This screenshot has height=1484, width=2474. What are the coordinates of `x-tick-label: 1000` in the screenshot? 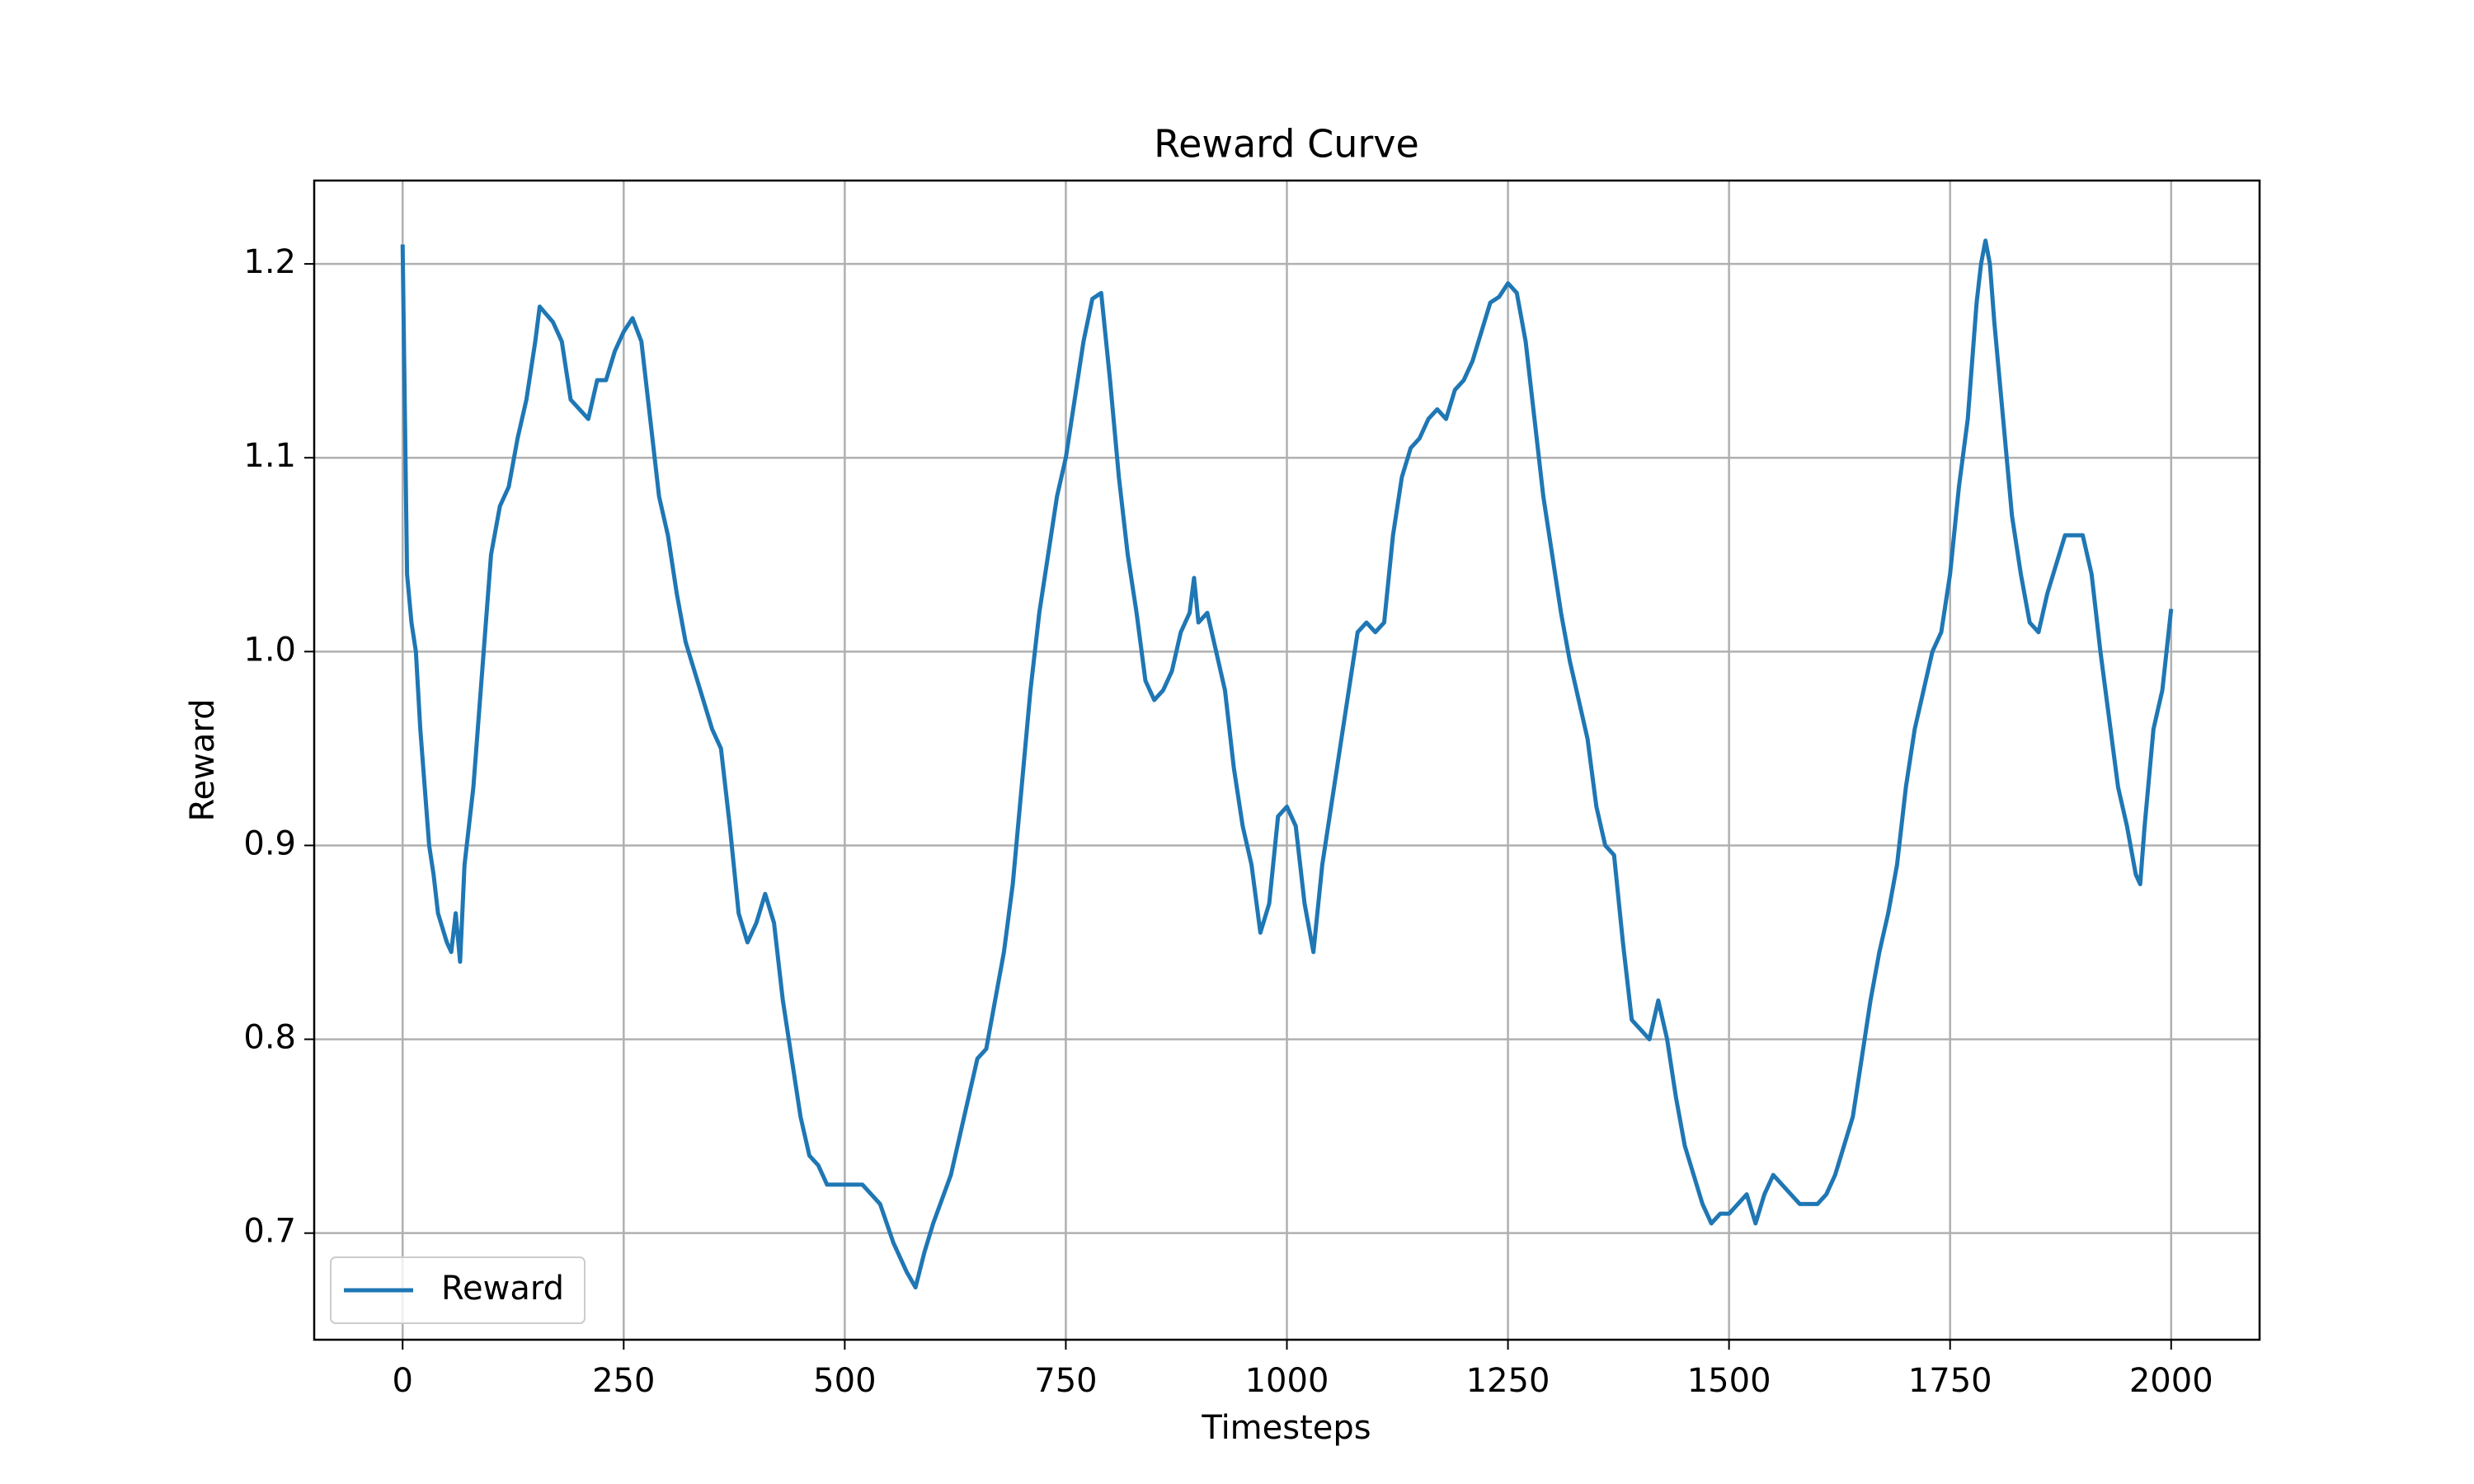 It's located at (1287, 1381).